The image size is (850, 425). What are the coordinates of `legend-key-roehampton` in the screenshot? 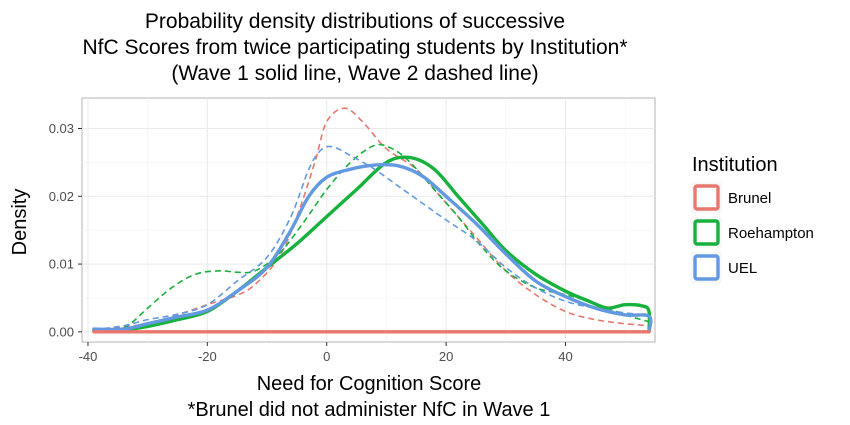 It's located at (706, 232).